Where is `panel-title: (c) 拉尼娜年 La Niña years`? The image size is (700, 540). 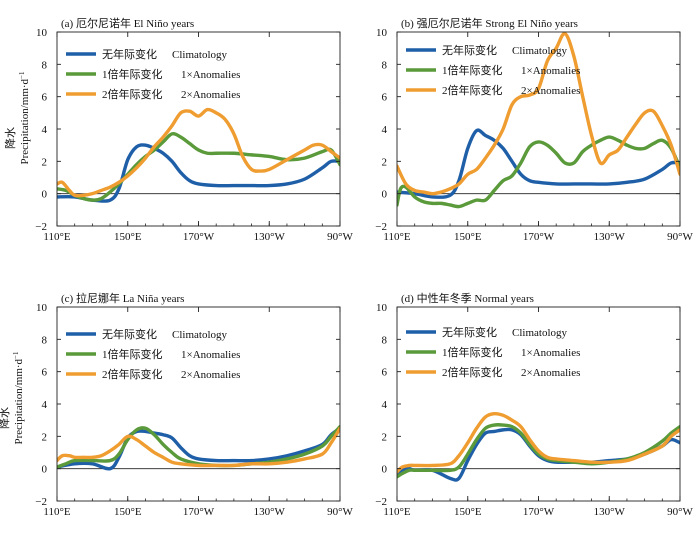 panel-title: (c) 拉尼娜年 La Niña years is located at coordinates (122, 298).